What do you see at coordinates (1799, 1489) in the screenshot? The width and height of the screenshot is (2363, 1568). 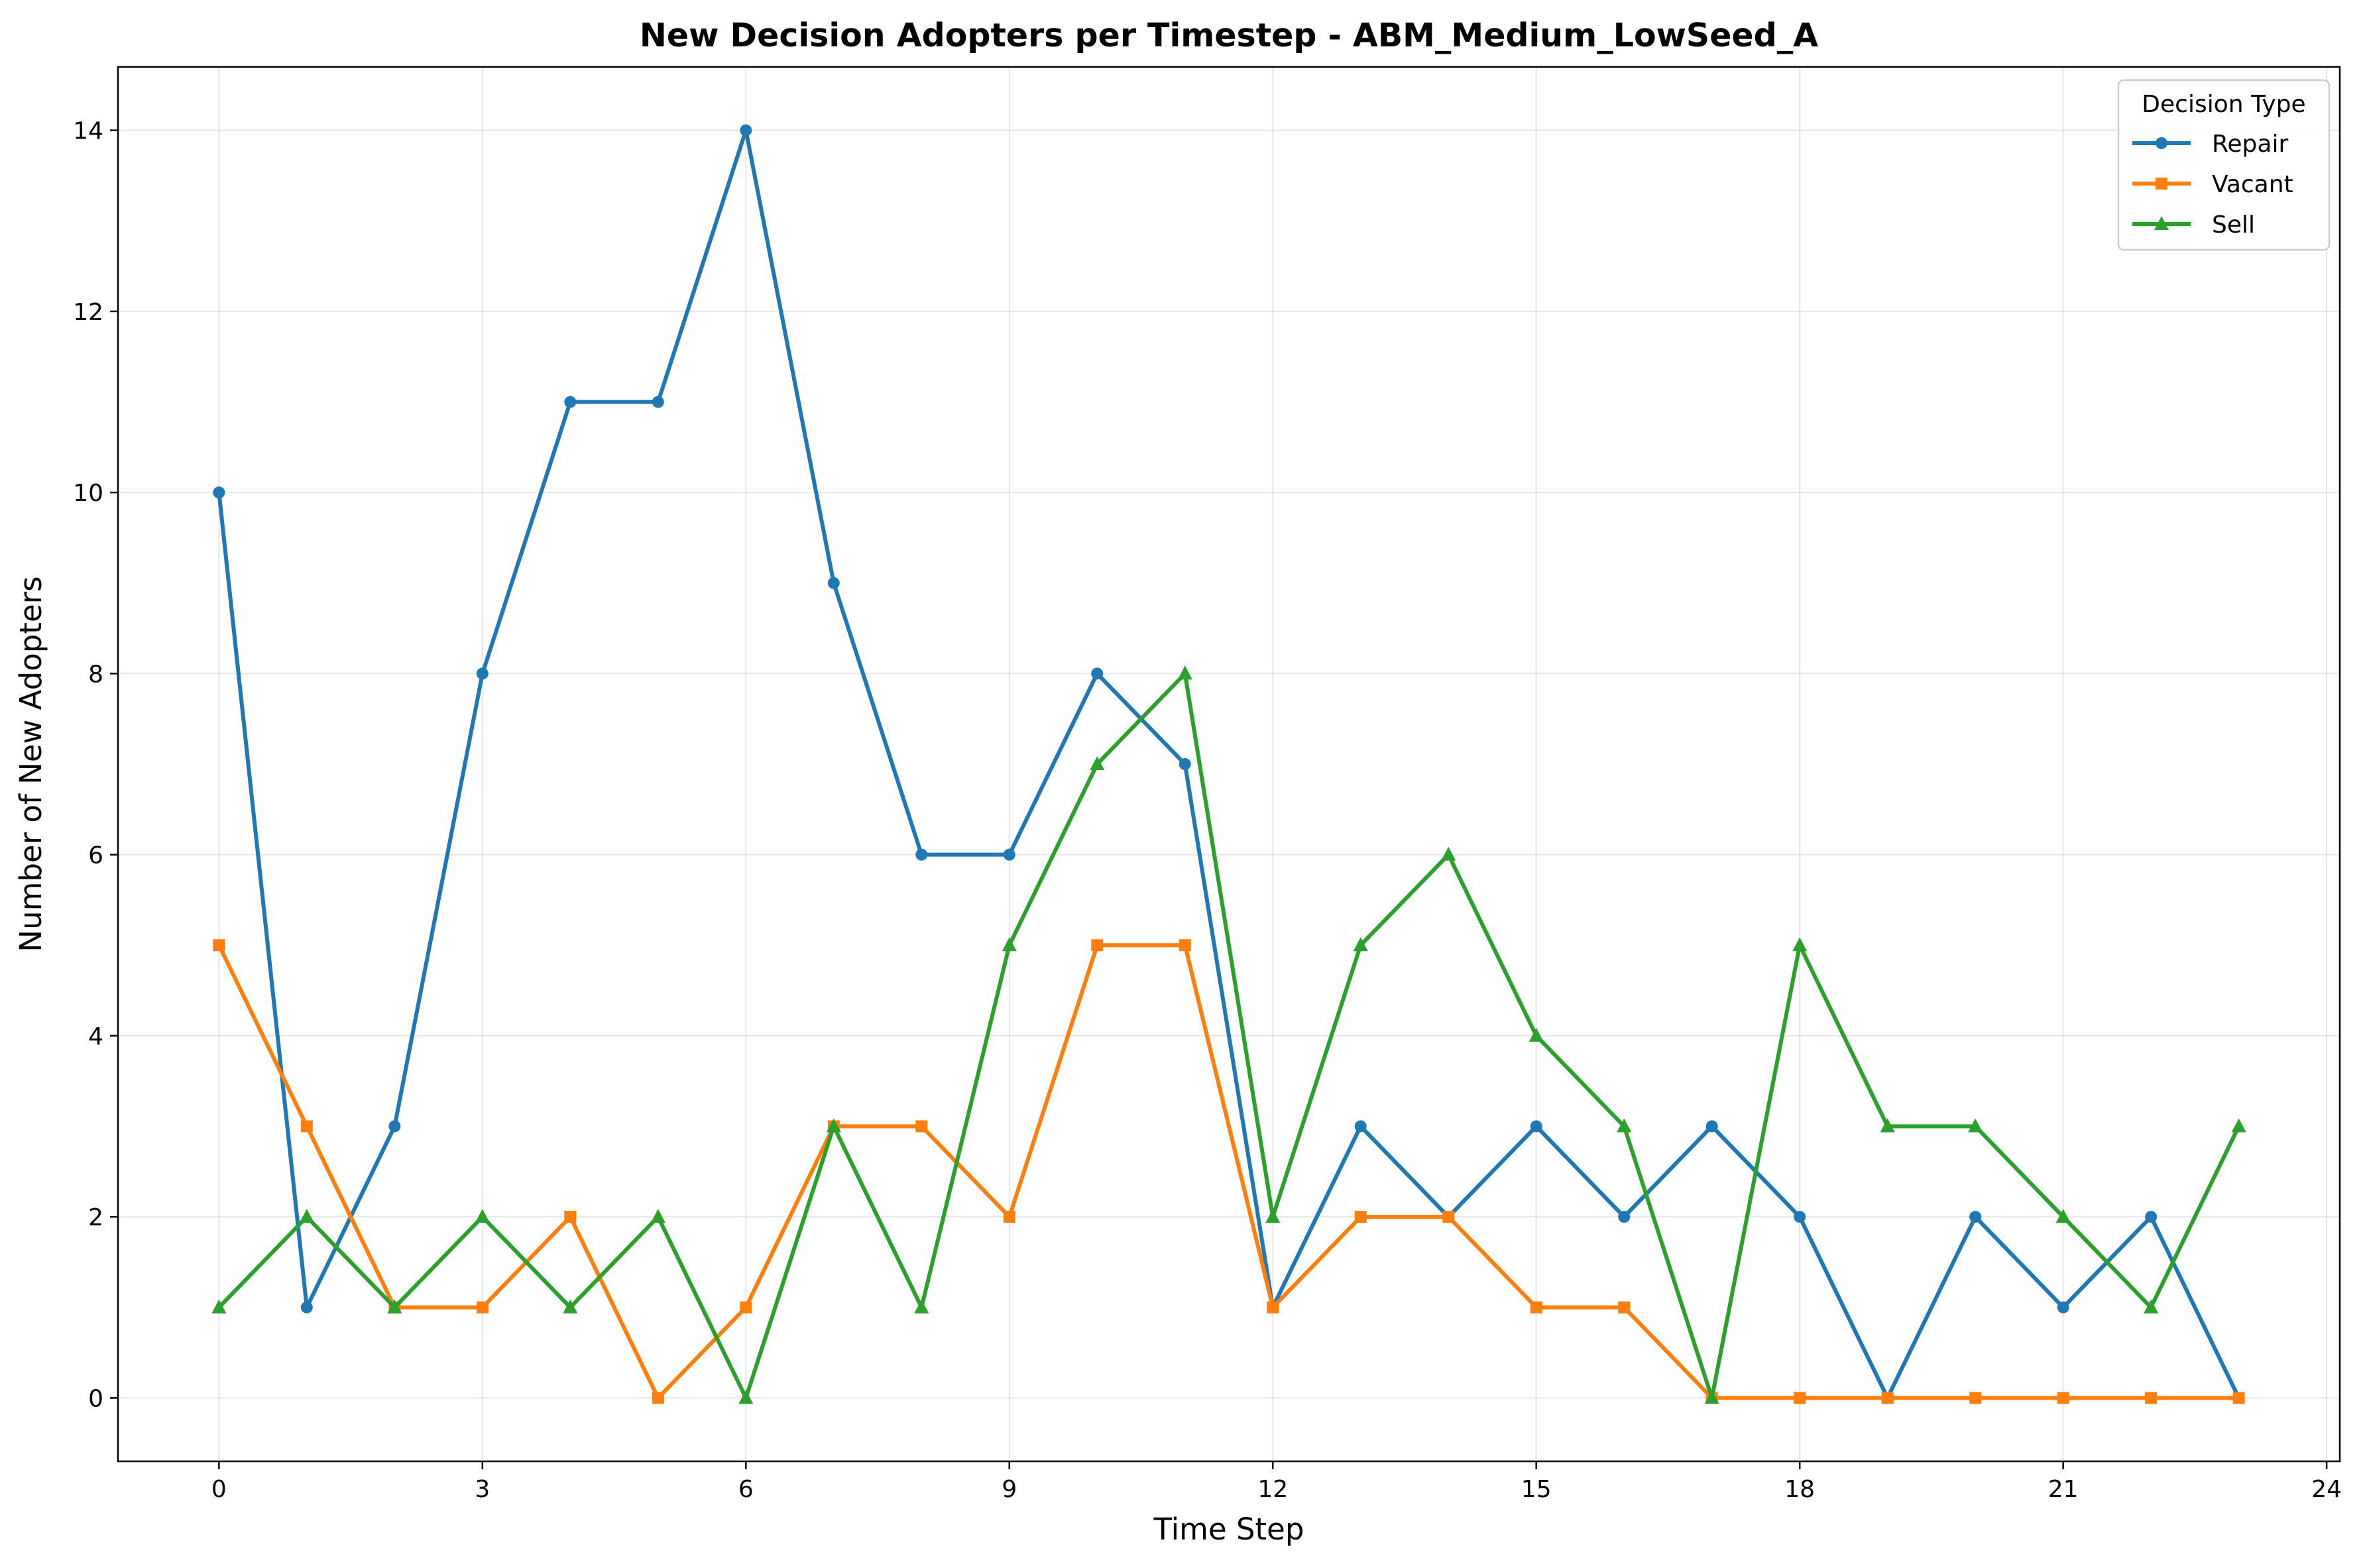 I see `x-tick-label: 18` at bounding box center [1799, 1489].